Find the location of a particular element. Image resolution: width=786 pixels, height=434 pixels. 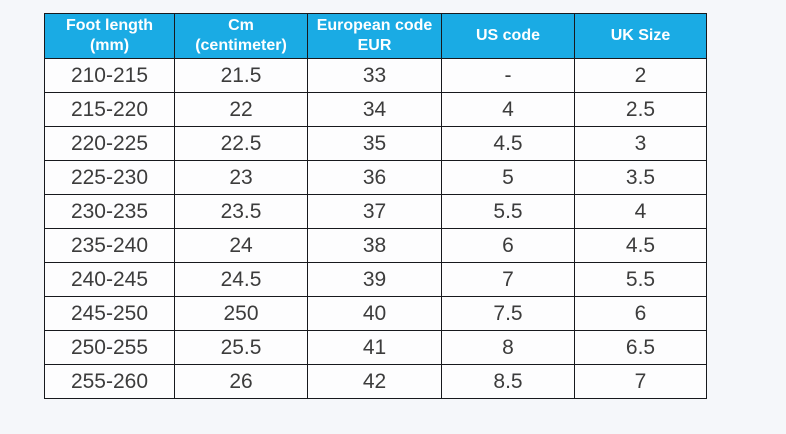

table-cell: 225-230 is located at coordinates (109, 177).